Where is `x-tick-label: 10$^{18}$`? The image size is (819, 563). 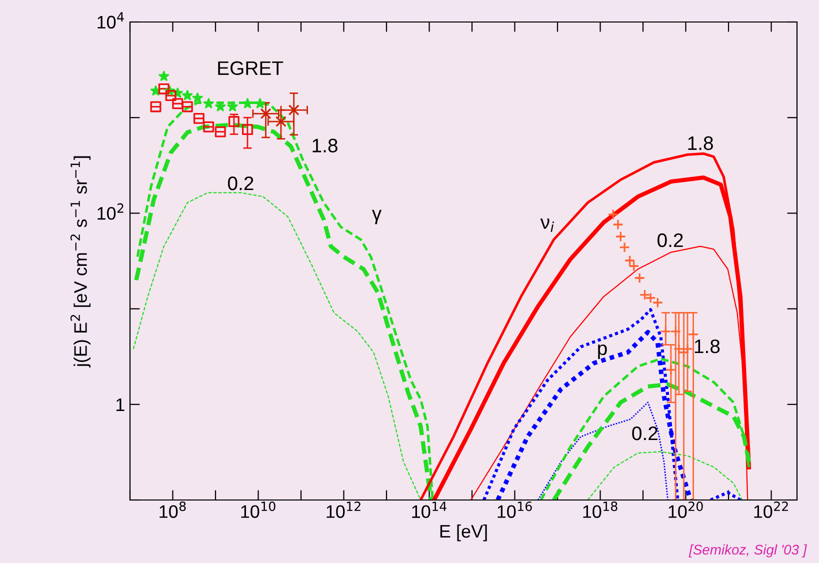 x-tick-label: 10$^{18}$ is located at coordinates (600, 510).